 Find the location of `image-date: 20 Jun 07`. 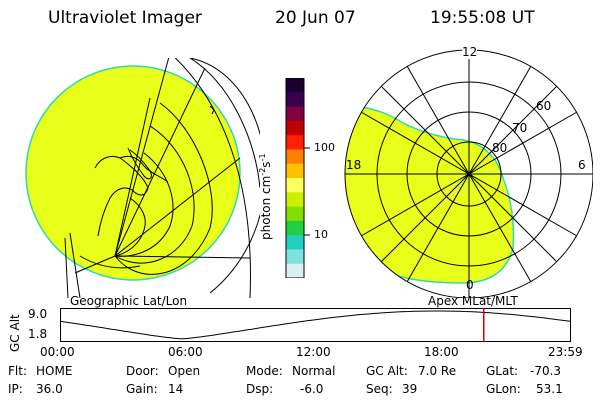

image-date: 20 Jun 07 is located at coordinates (315, 18).